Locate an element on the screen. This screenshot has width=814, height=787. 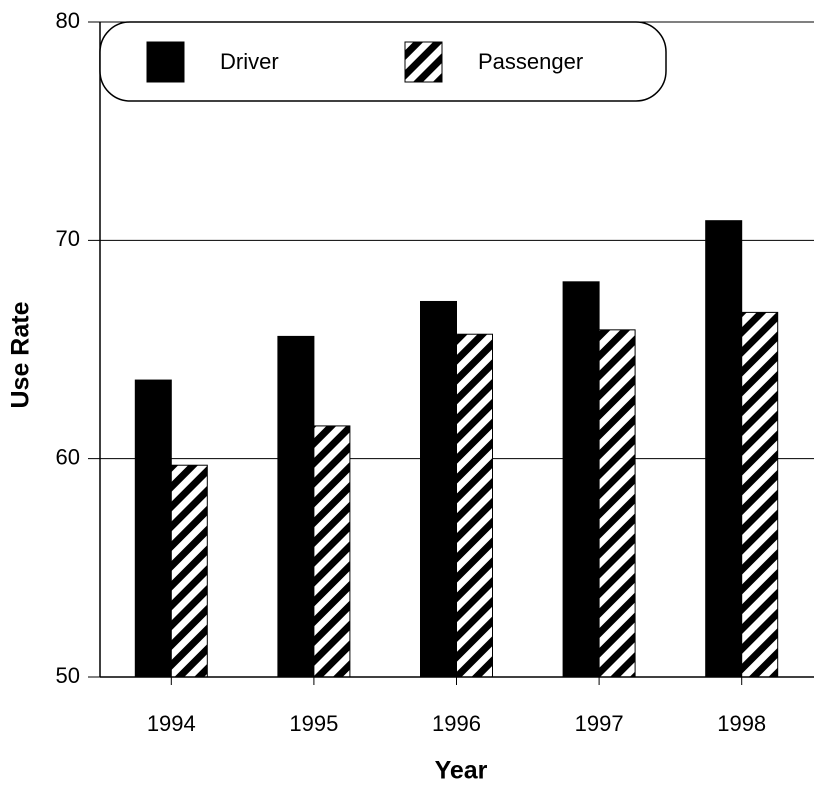
y-tick-label: 60 is located at coordinates (68, 456).